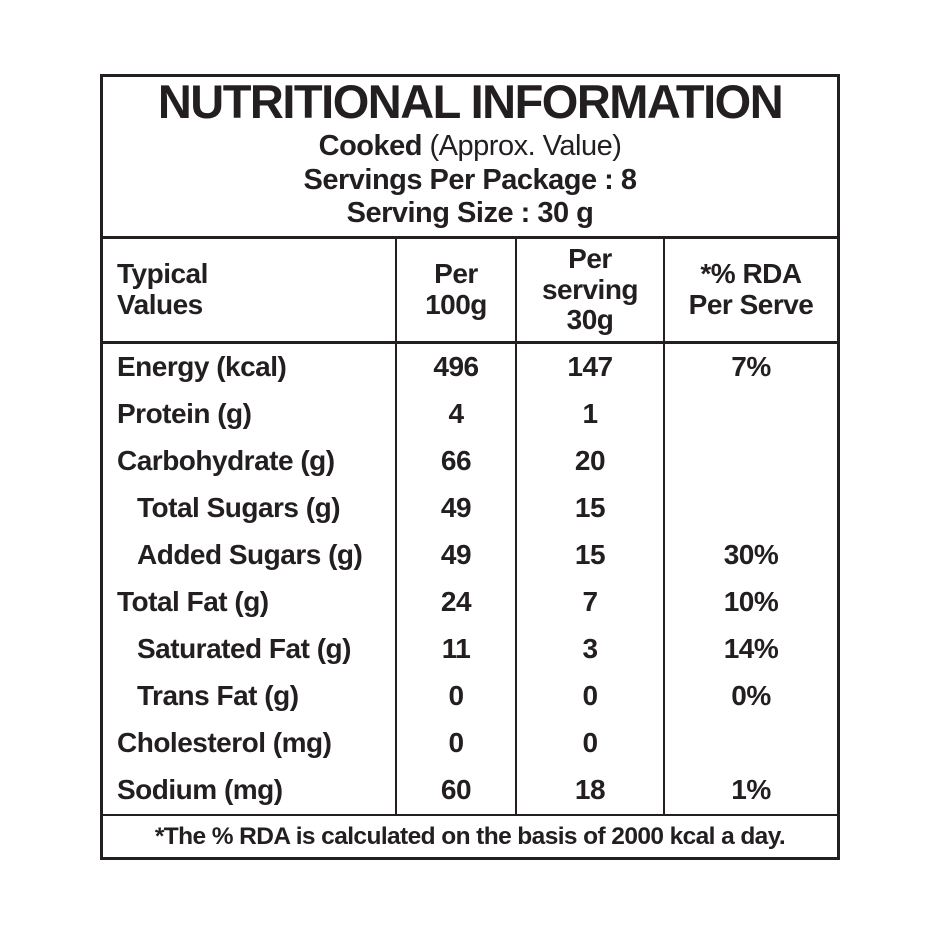 The height and width of the screenshot is (940, 940). I want to click on value-per-serving: 1, so click(591, 414).